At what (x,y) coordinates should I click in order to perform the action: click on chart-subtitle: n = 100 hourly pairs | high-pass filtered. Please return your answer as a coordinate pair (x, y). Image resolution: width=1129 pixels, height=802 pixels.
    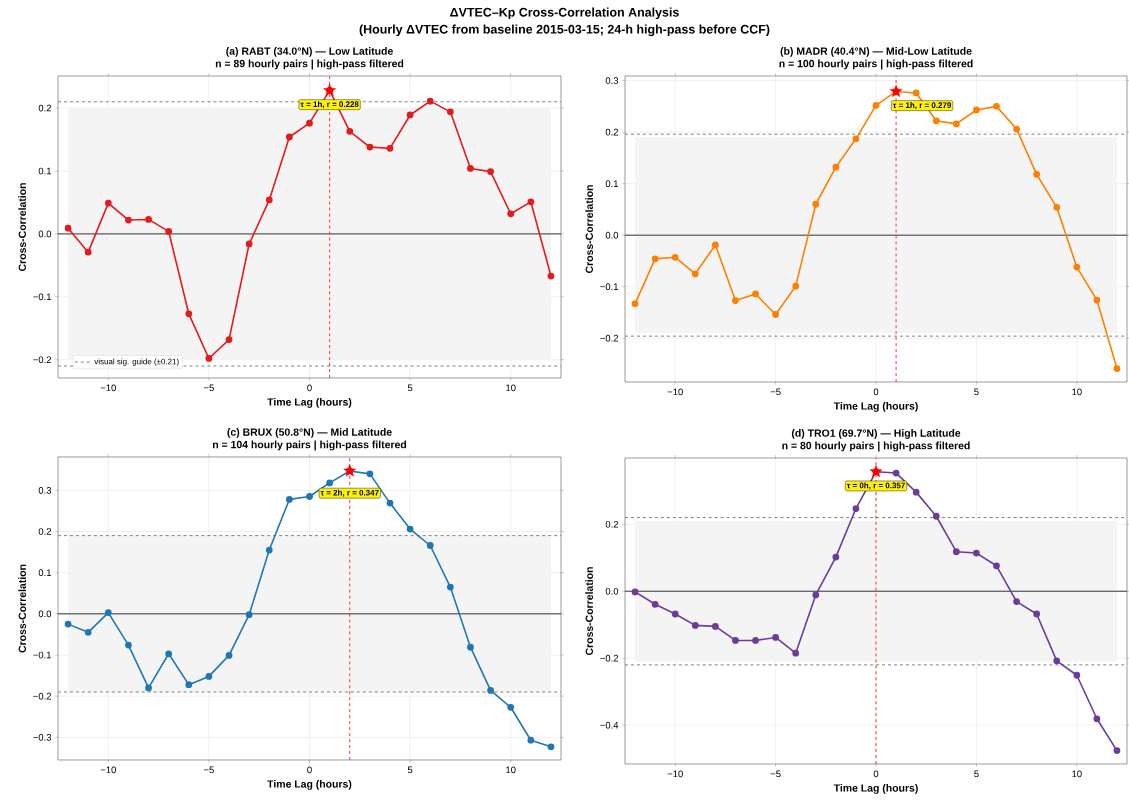
    Looking at the image, I should click on (876, 64).